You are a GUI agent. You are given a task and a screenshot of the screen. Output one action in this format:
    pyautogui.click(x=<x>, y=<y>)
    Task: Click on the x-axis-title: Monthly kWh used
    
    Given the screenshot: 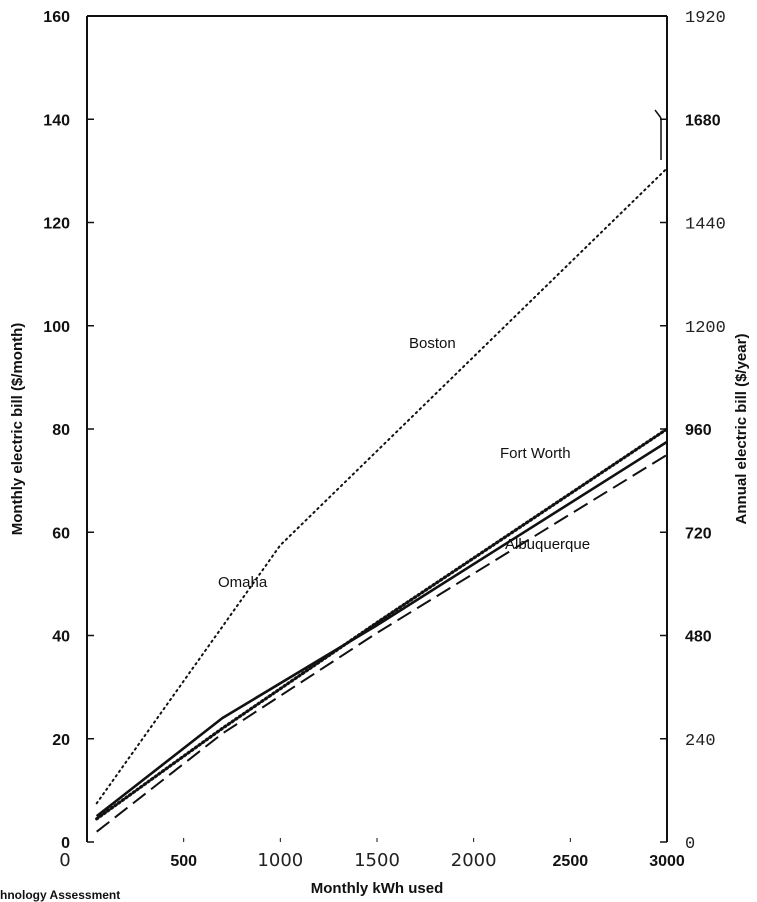 What is the action you would take?
    pyautogui.click(x=377, y=888)
    